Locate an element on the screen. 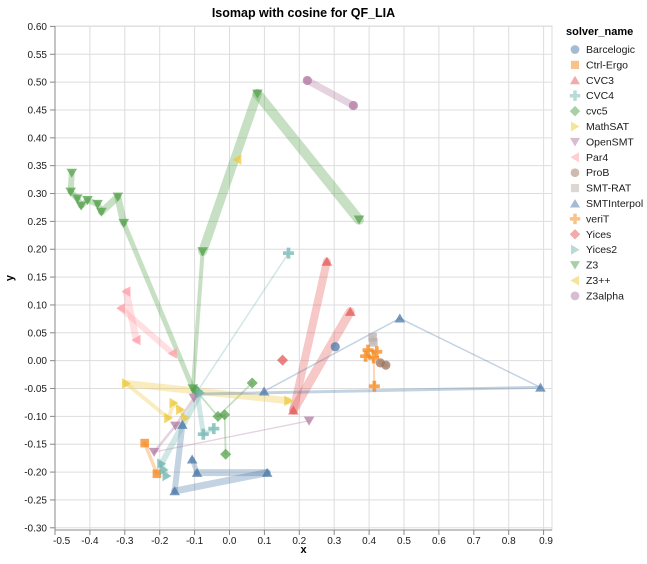  trail-CVC3 is located at coordinates (321, 336).